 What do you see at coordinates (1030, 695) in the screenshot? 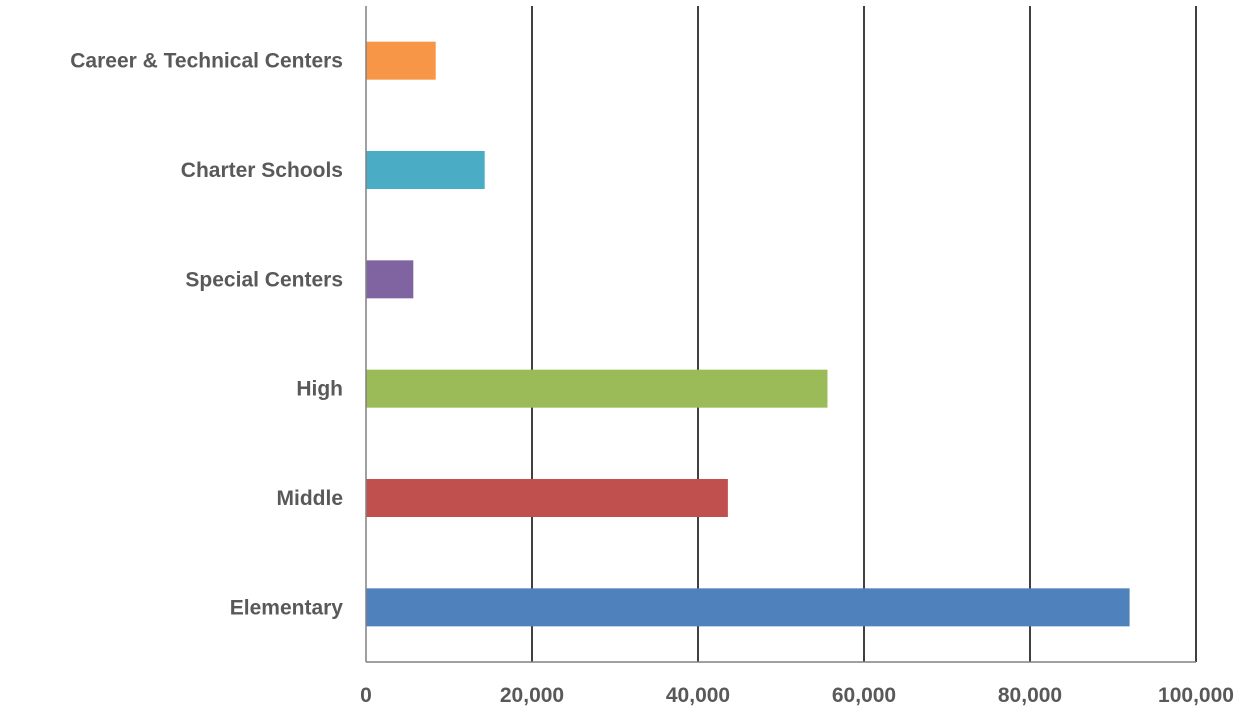
I see `x-tick-label: 80,000` at bounding box center [1030, 695].